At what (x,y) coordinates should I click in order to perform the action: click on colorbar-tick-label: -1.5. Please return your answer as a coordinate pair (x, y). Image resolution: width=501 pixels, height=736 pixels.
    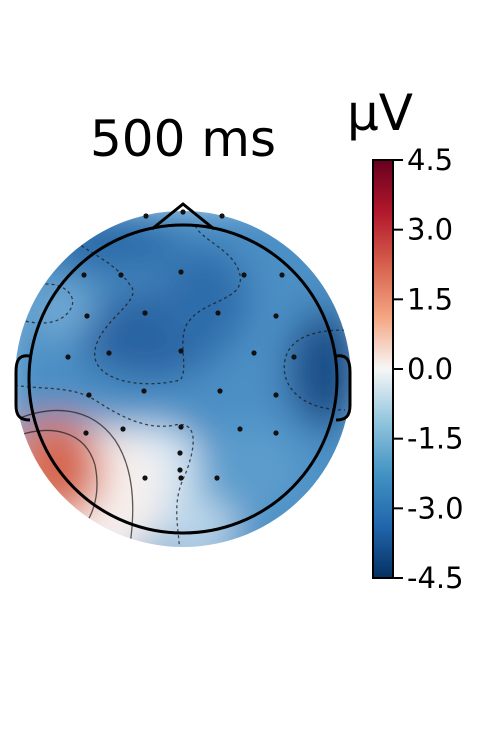
    Looking at the image, I should click on (435, 439).